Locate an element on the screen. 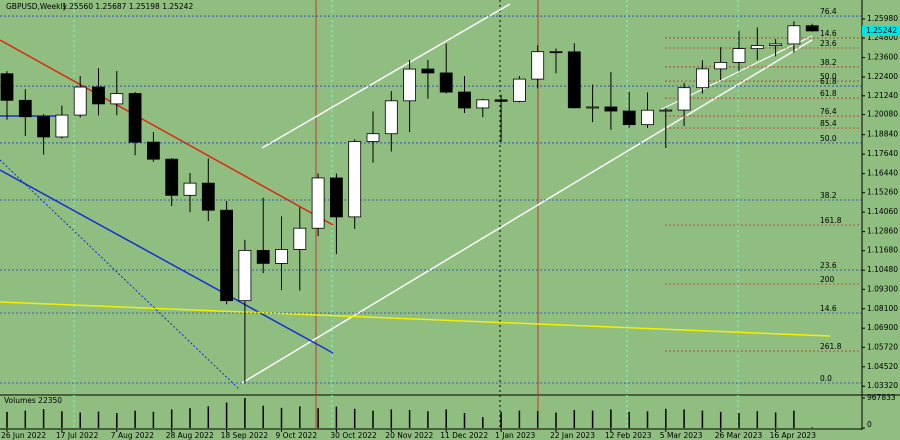 The height and width of the screenshot is (440, 900). y-tick-label: 1.11680 is located at coordinates (882, 250).